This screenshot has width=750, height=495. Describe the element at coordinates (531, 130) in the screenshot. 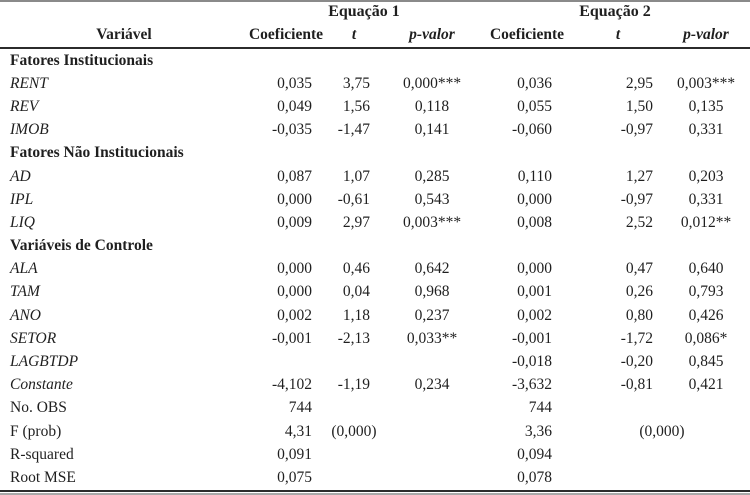

I see `cell-coef-eq2: -0,060` at that location.